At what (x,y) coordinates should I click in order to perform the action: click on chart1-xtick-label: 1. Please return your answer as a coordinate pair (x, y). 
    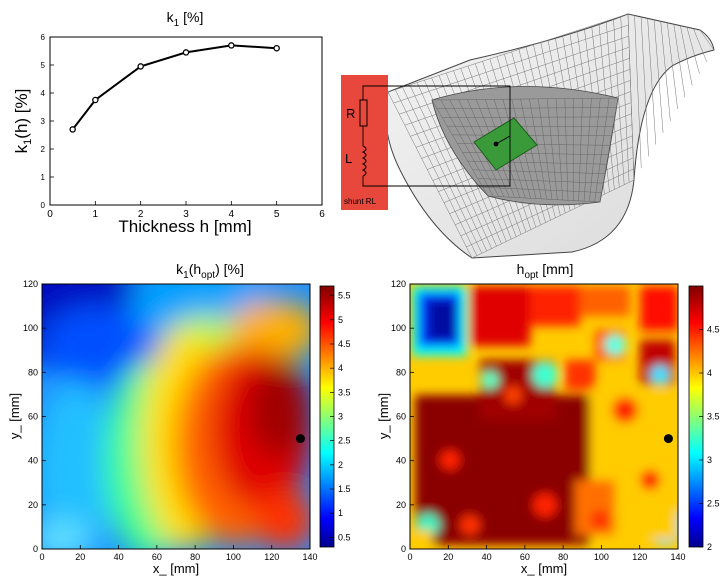
    Looking at the image, I should click on (96, 214).